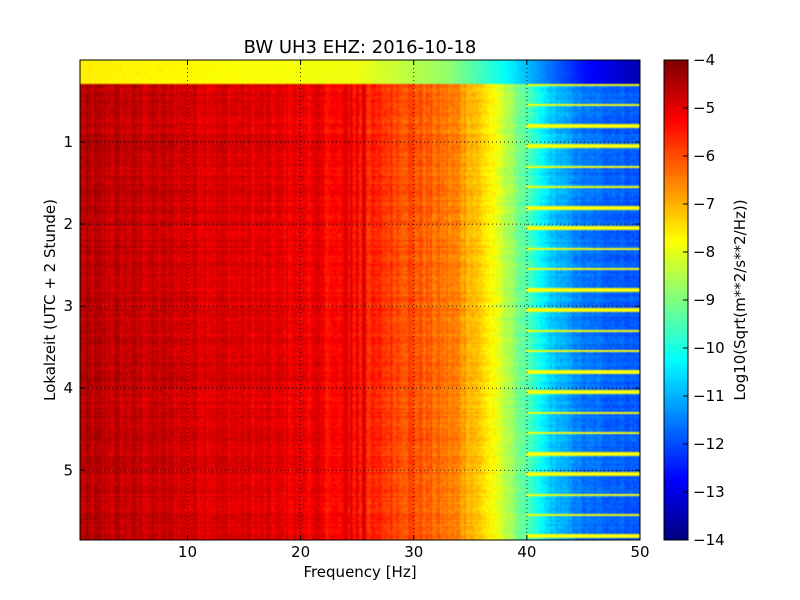  Describe the element at coordinates (740, 299) in the screenshot. I see `colorbar-label: Log10(Sqrt(m**2/s**2/Hz))` at that location.